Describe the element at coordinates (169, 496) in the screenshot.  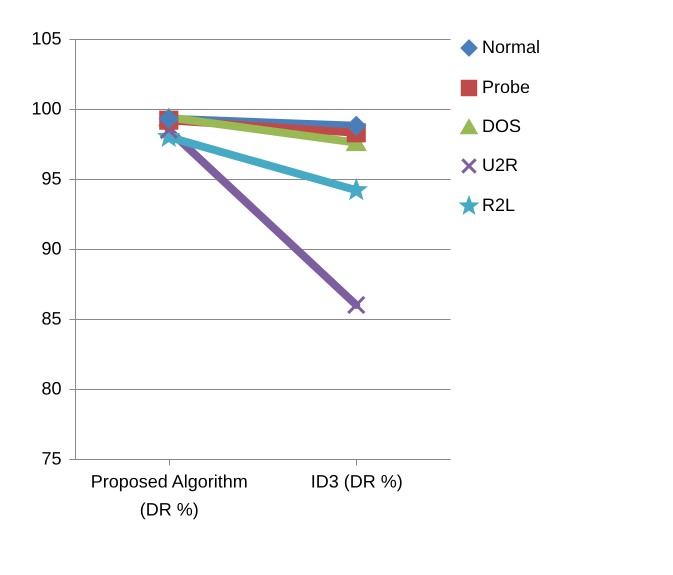
I see `x-tick-label: Proposed Algorithm (DR %)` at that location.